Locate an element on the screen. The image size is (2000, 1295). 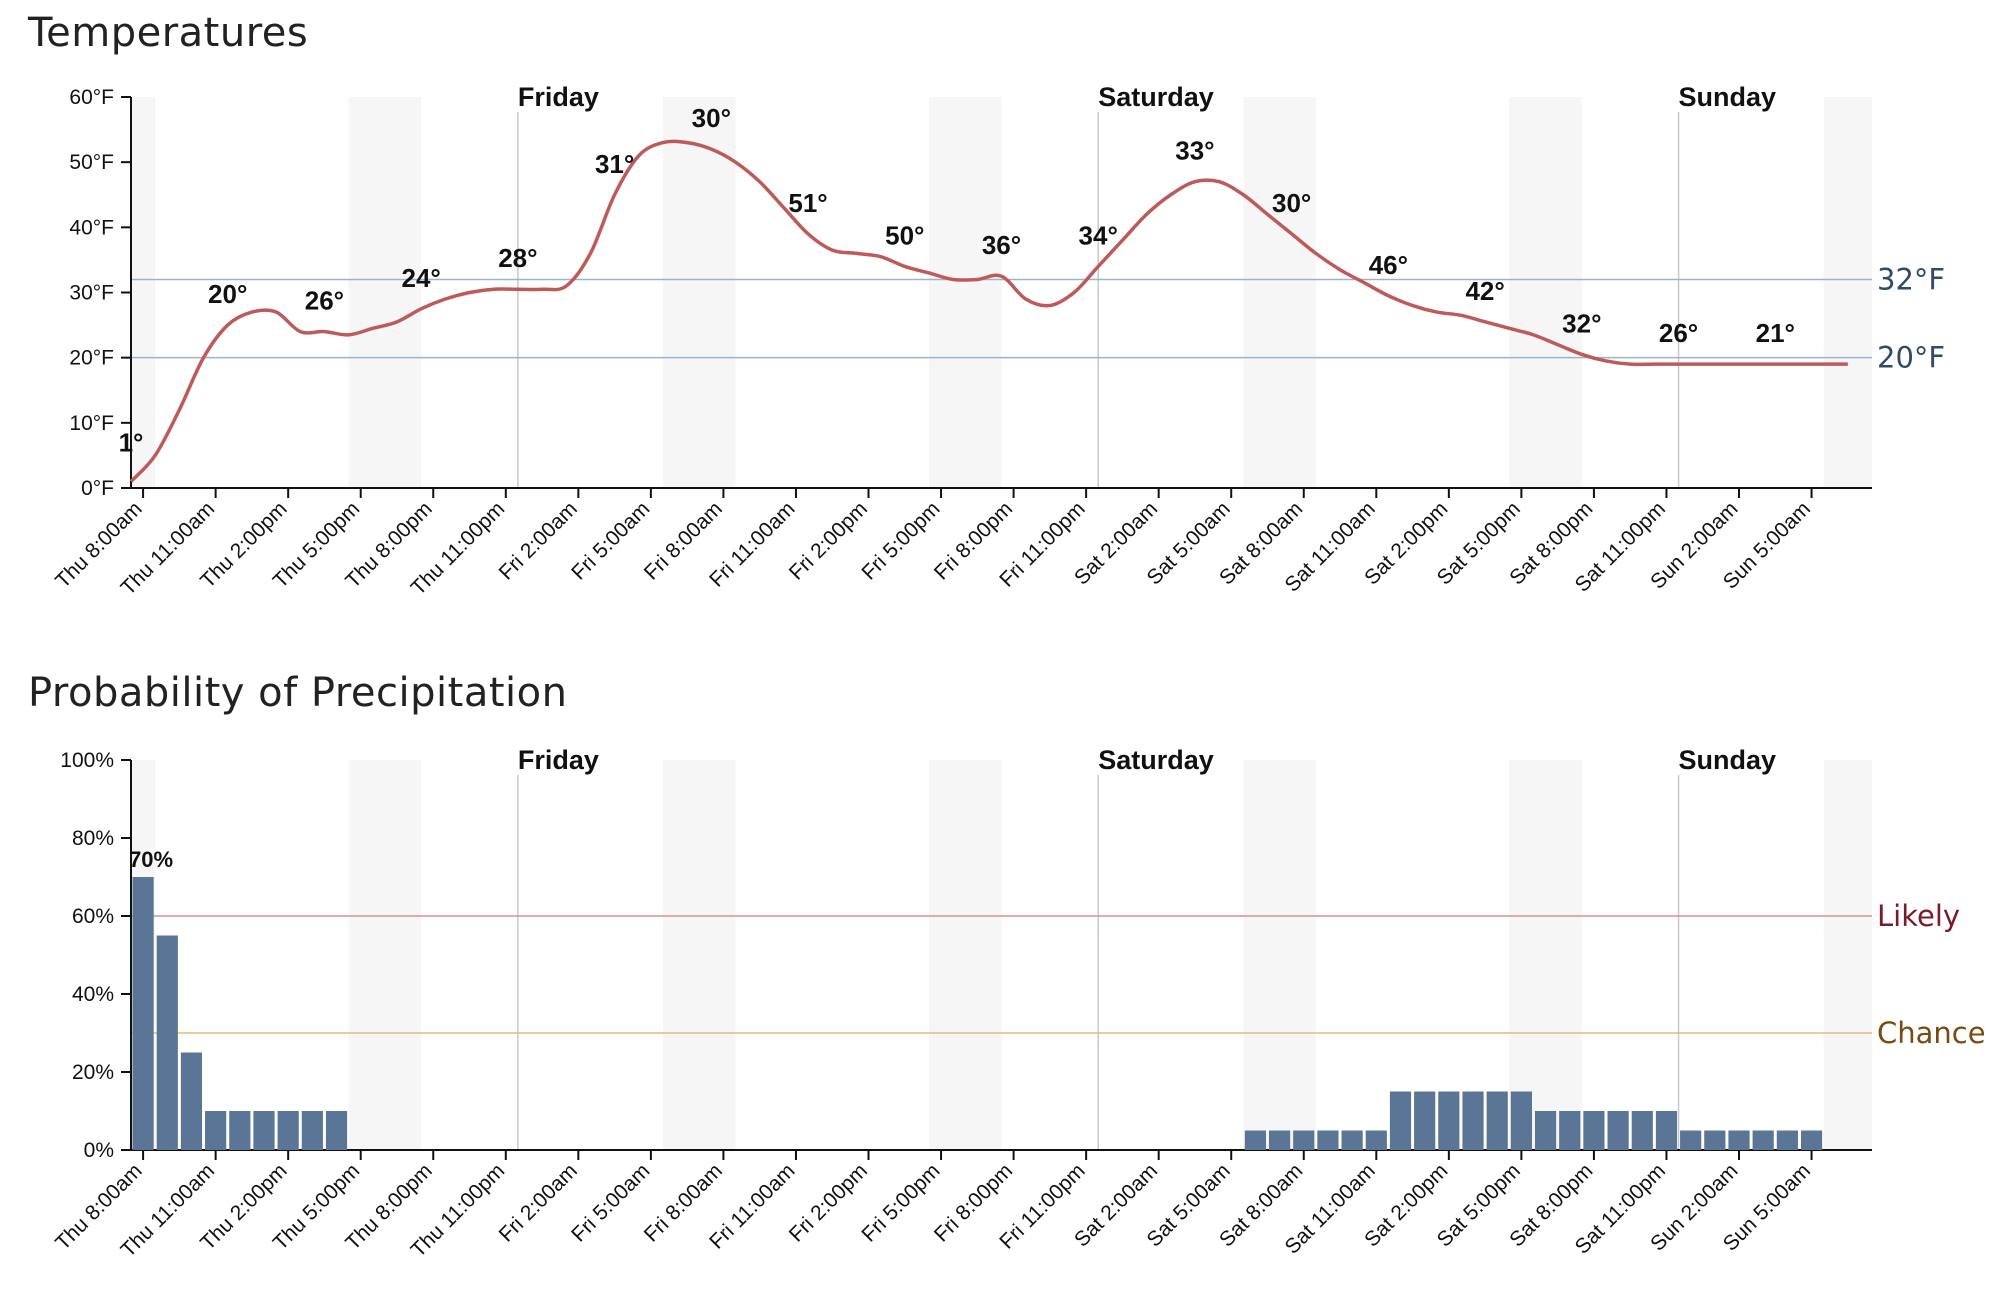
temp-x-tick-label: Fri 2:00pm is located at coordinates (828, 540).